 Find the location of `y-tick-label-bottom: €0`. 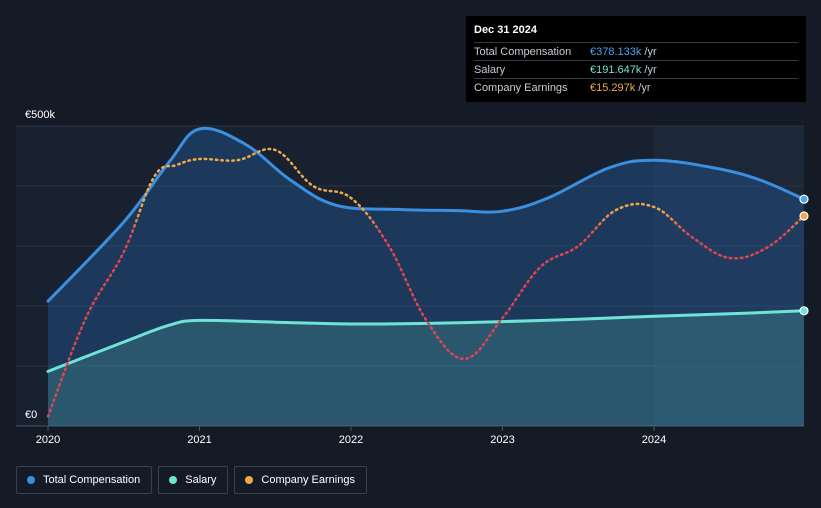

y-tick-label-bottom: €0 is located at coordinates (31, 415).